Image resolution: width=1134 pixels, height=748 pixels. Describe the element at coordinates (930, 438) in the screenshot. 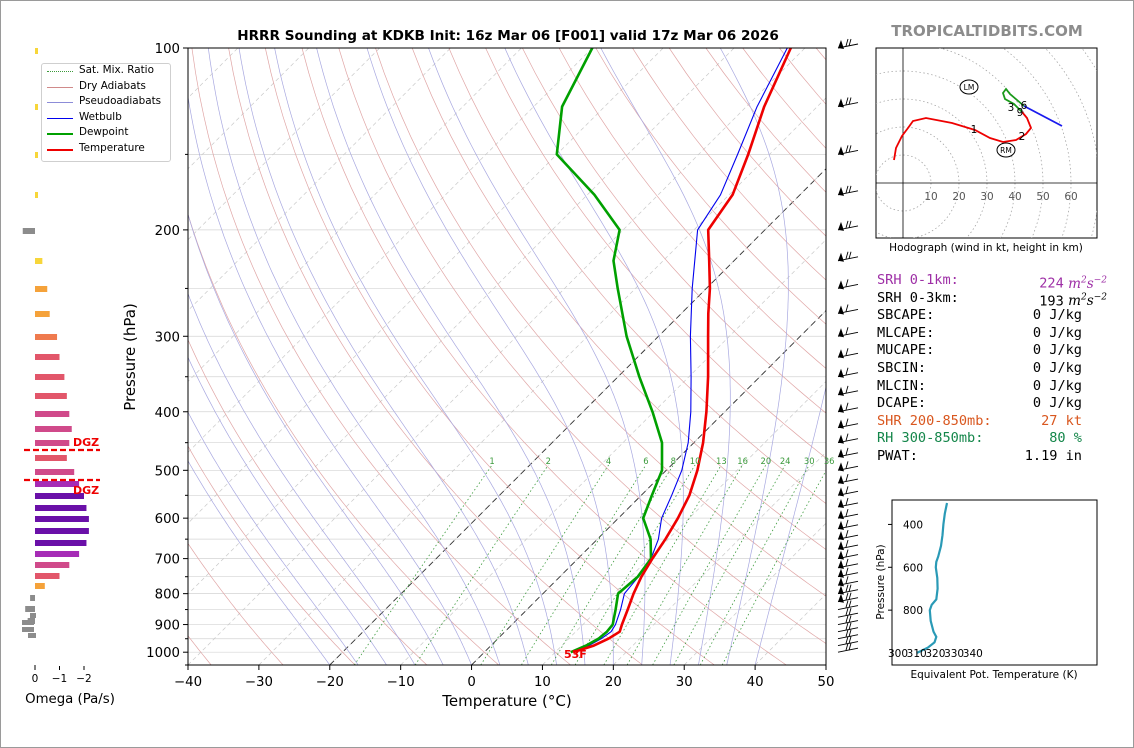

I see `stat-label: RH 300-850mb:` at that location.